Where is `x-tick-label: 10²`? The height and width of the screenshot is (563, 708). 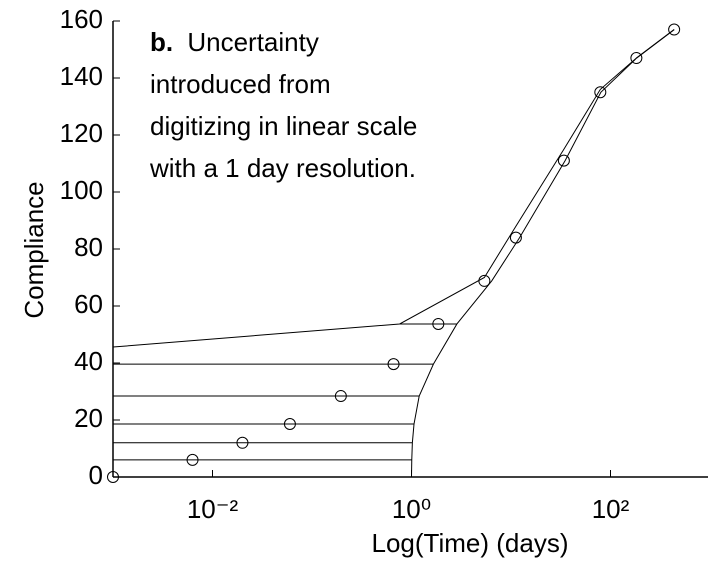 x-tick-label: 10² is located at coordinates (611, 509).